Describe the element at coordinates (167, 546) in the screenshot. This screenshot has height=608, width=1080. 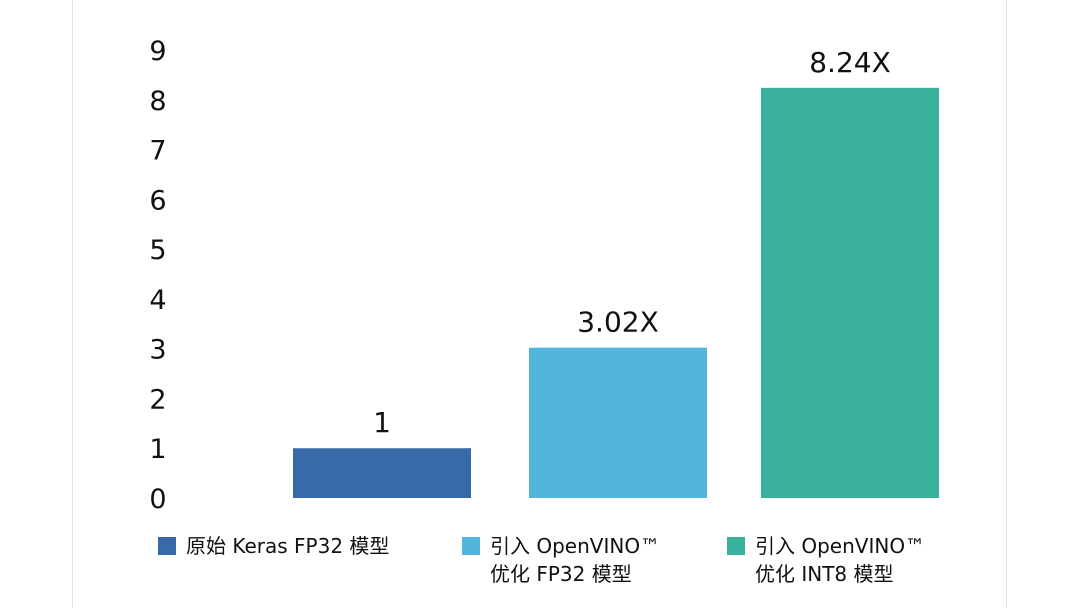
I see `legend-swatch-keras-fp32` at that location.